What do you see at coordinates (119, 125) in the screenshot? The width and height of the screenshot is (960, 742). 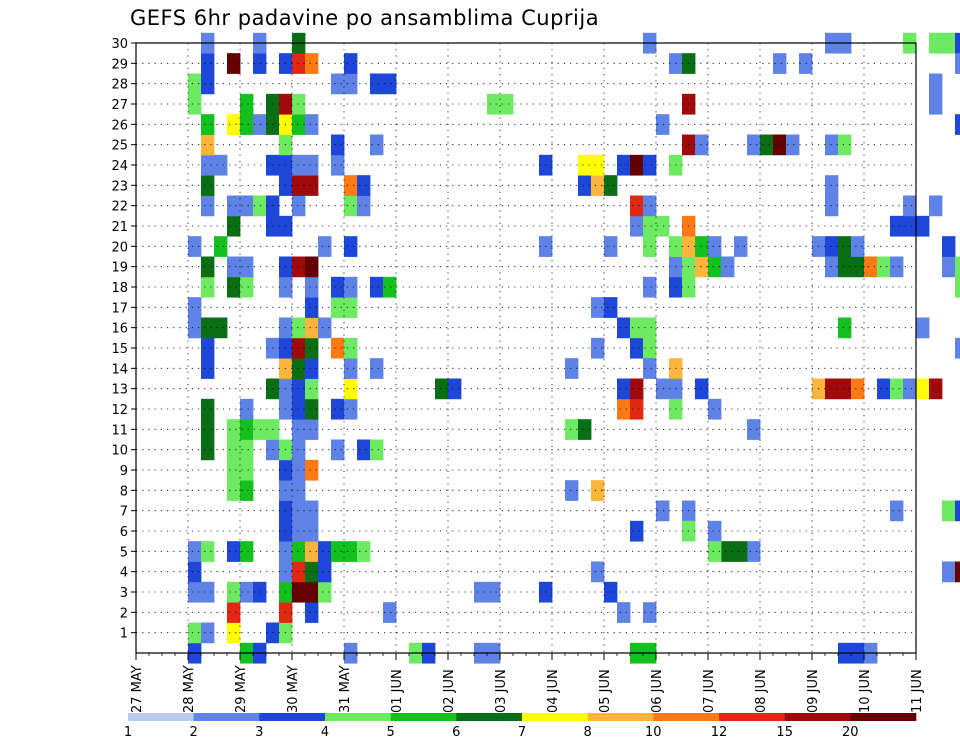 I see `y-tick-label: 26` at bounding box center [119, 125].